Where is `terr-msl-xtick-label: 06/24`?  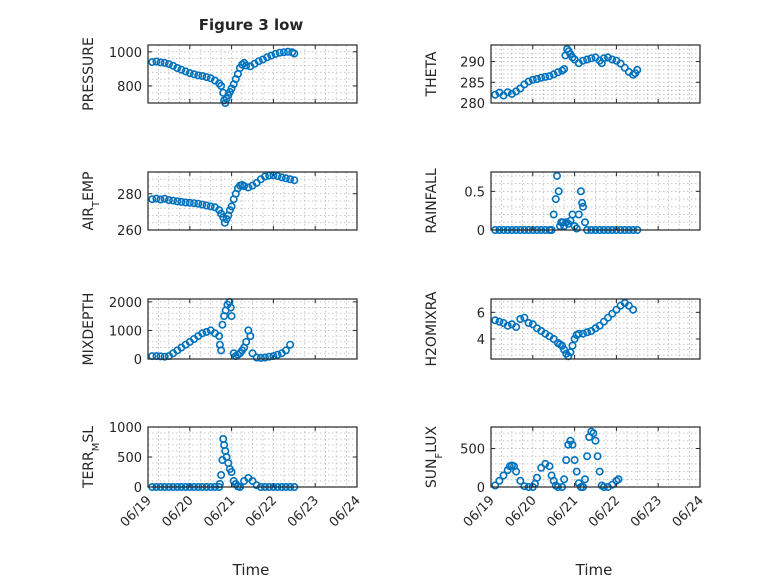 terr-msl-xtick-label: 06/24 is located at coordinates (345, 511).